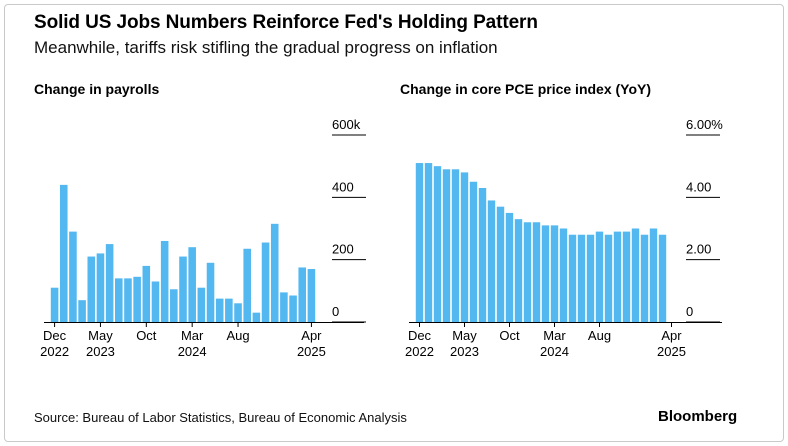 The image size is (788, 446). What do you see at coordinates (54, 351) in the screenshot?
I see `payrolls-x-tick-year: 2022` at bounding box center [54, 351].